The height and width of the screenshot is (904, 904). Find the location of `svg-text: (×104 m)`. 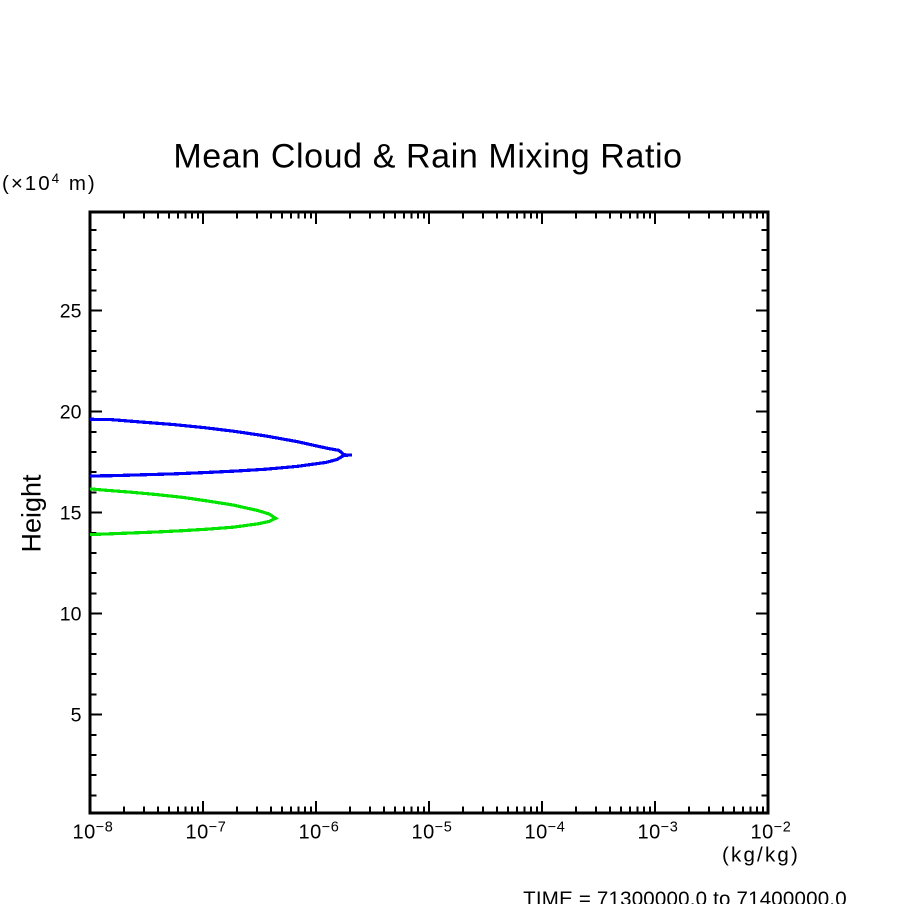

svg-text: (×104 m) is located at coordinates (49, 183).